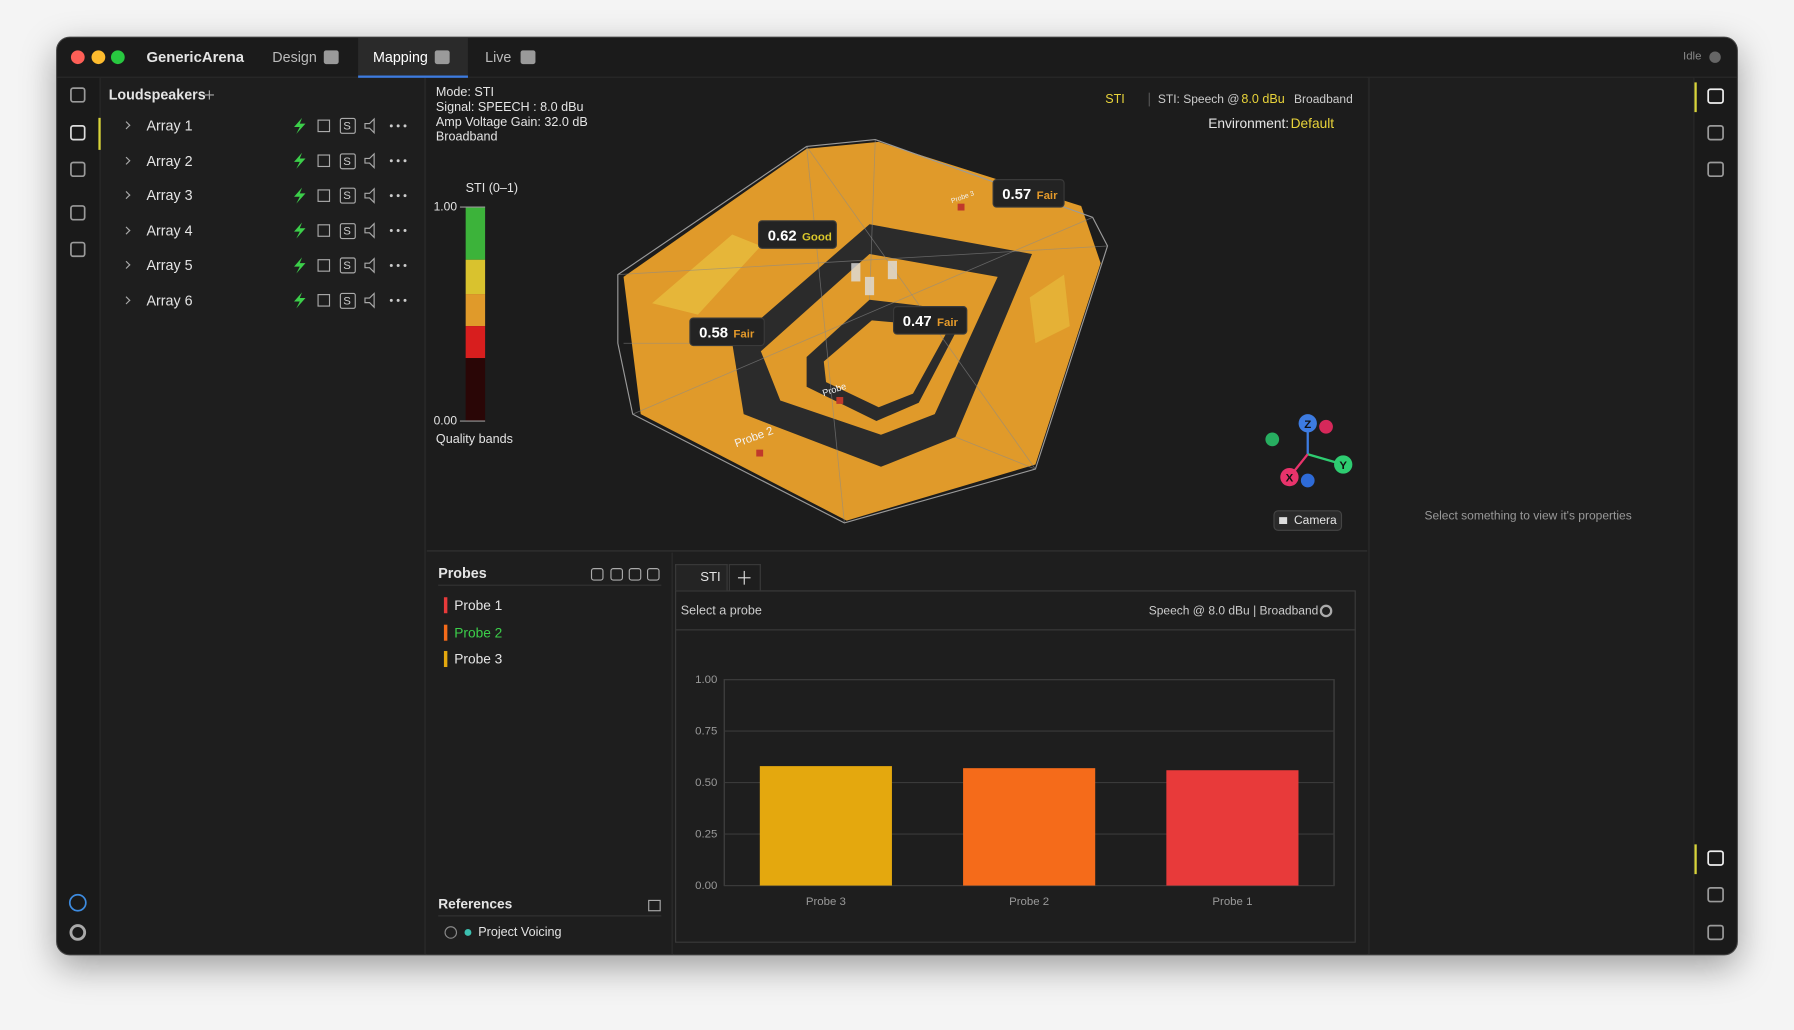 This screenshot has height=1030, width=1794. What do you see at coordinates (294, 57) in the screenshot?
I see `app-tab: Design` at bounding box center [294, 57].